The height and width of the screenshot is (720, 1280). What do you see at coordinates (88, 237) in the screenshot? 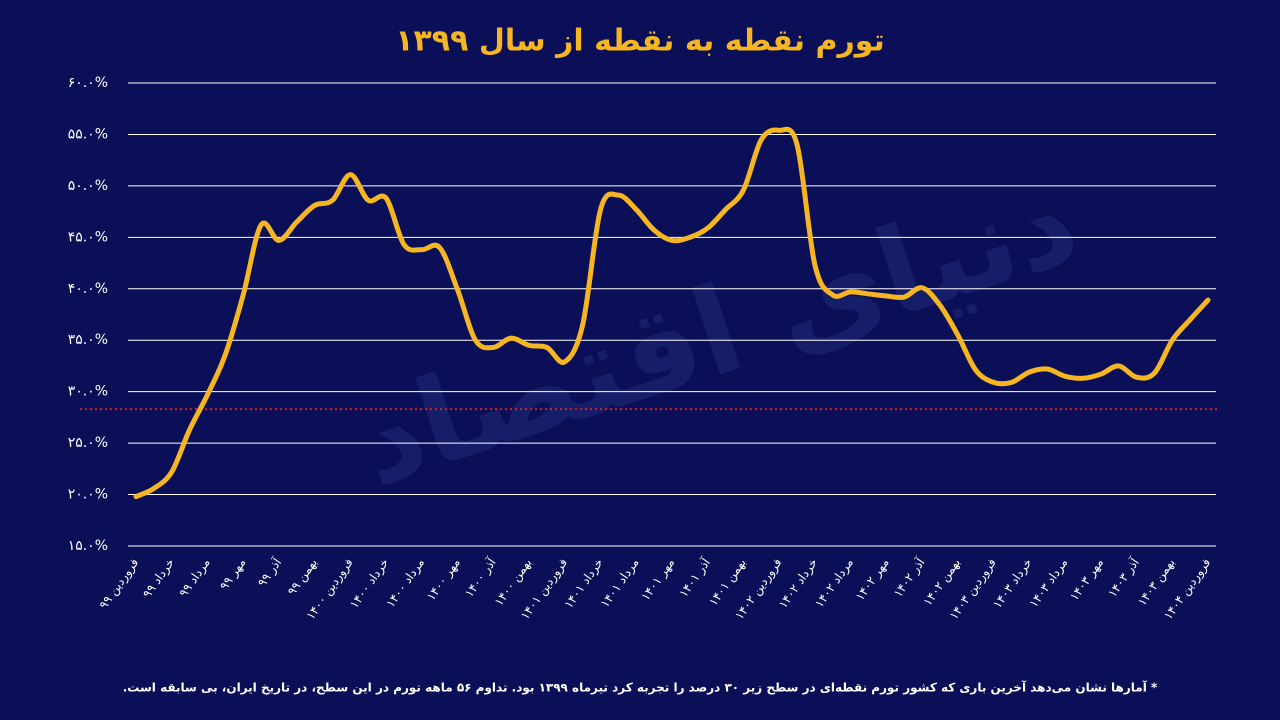
I see `y-tick-label: ۴۵.۰%` at bounding box center [88, 237].